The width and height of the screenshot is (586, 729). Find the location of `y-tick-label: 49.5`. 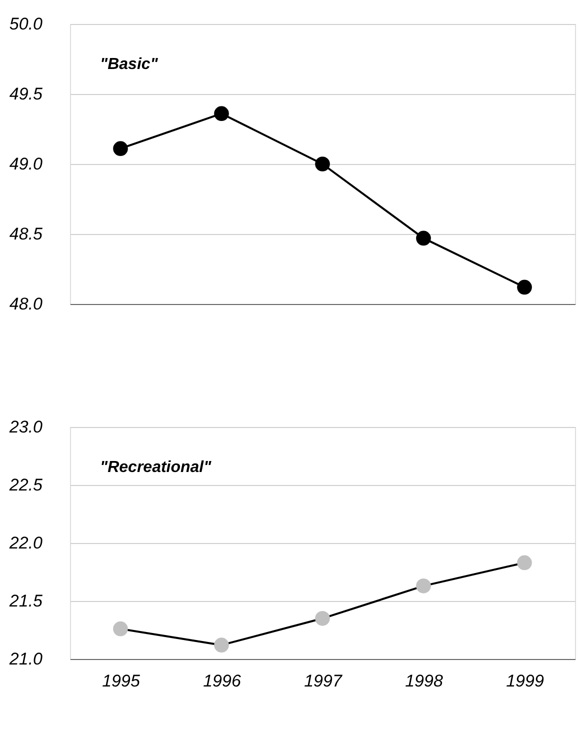

y-tick-label: 49.5 is located at coordinates (26, 94).